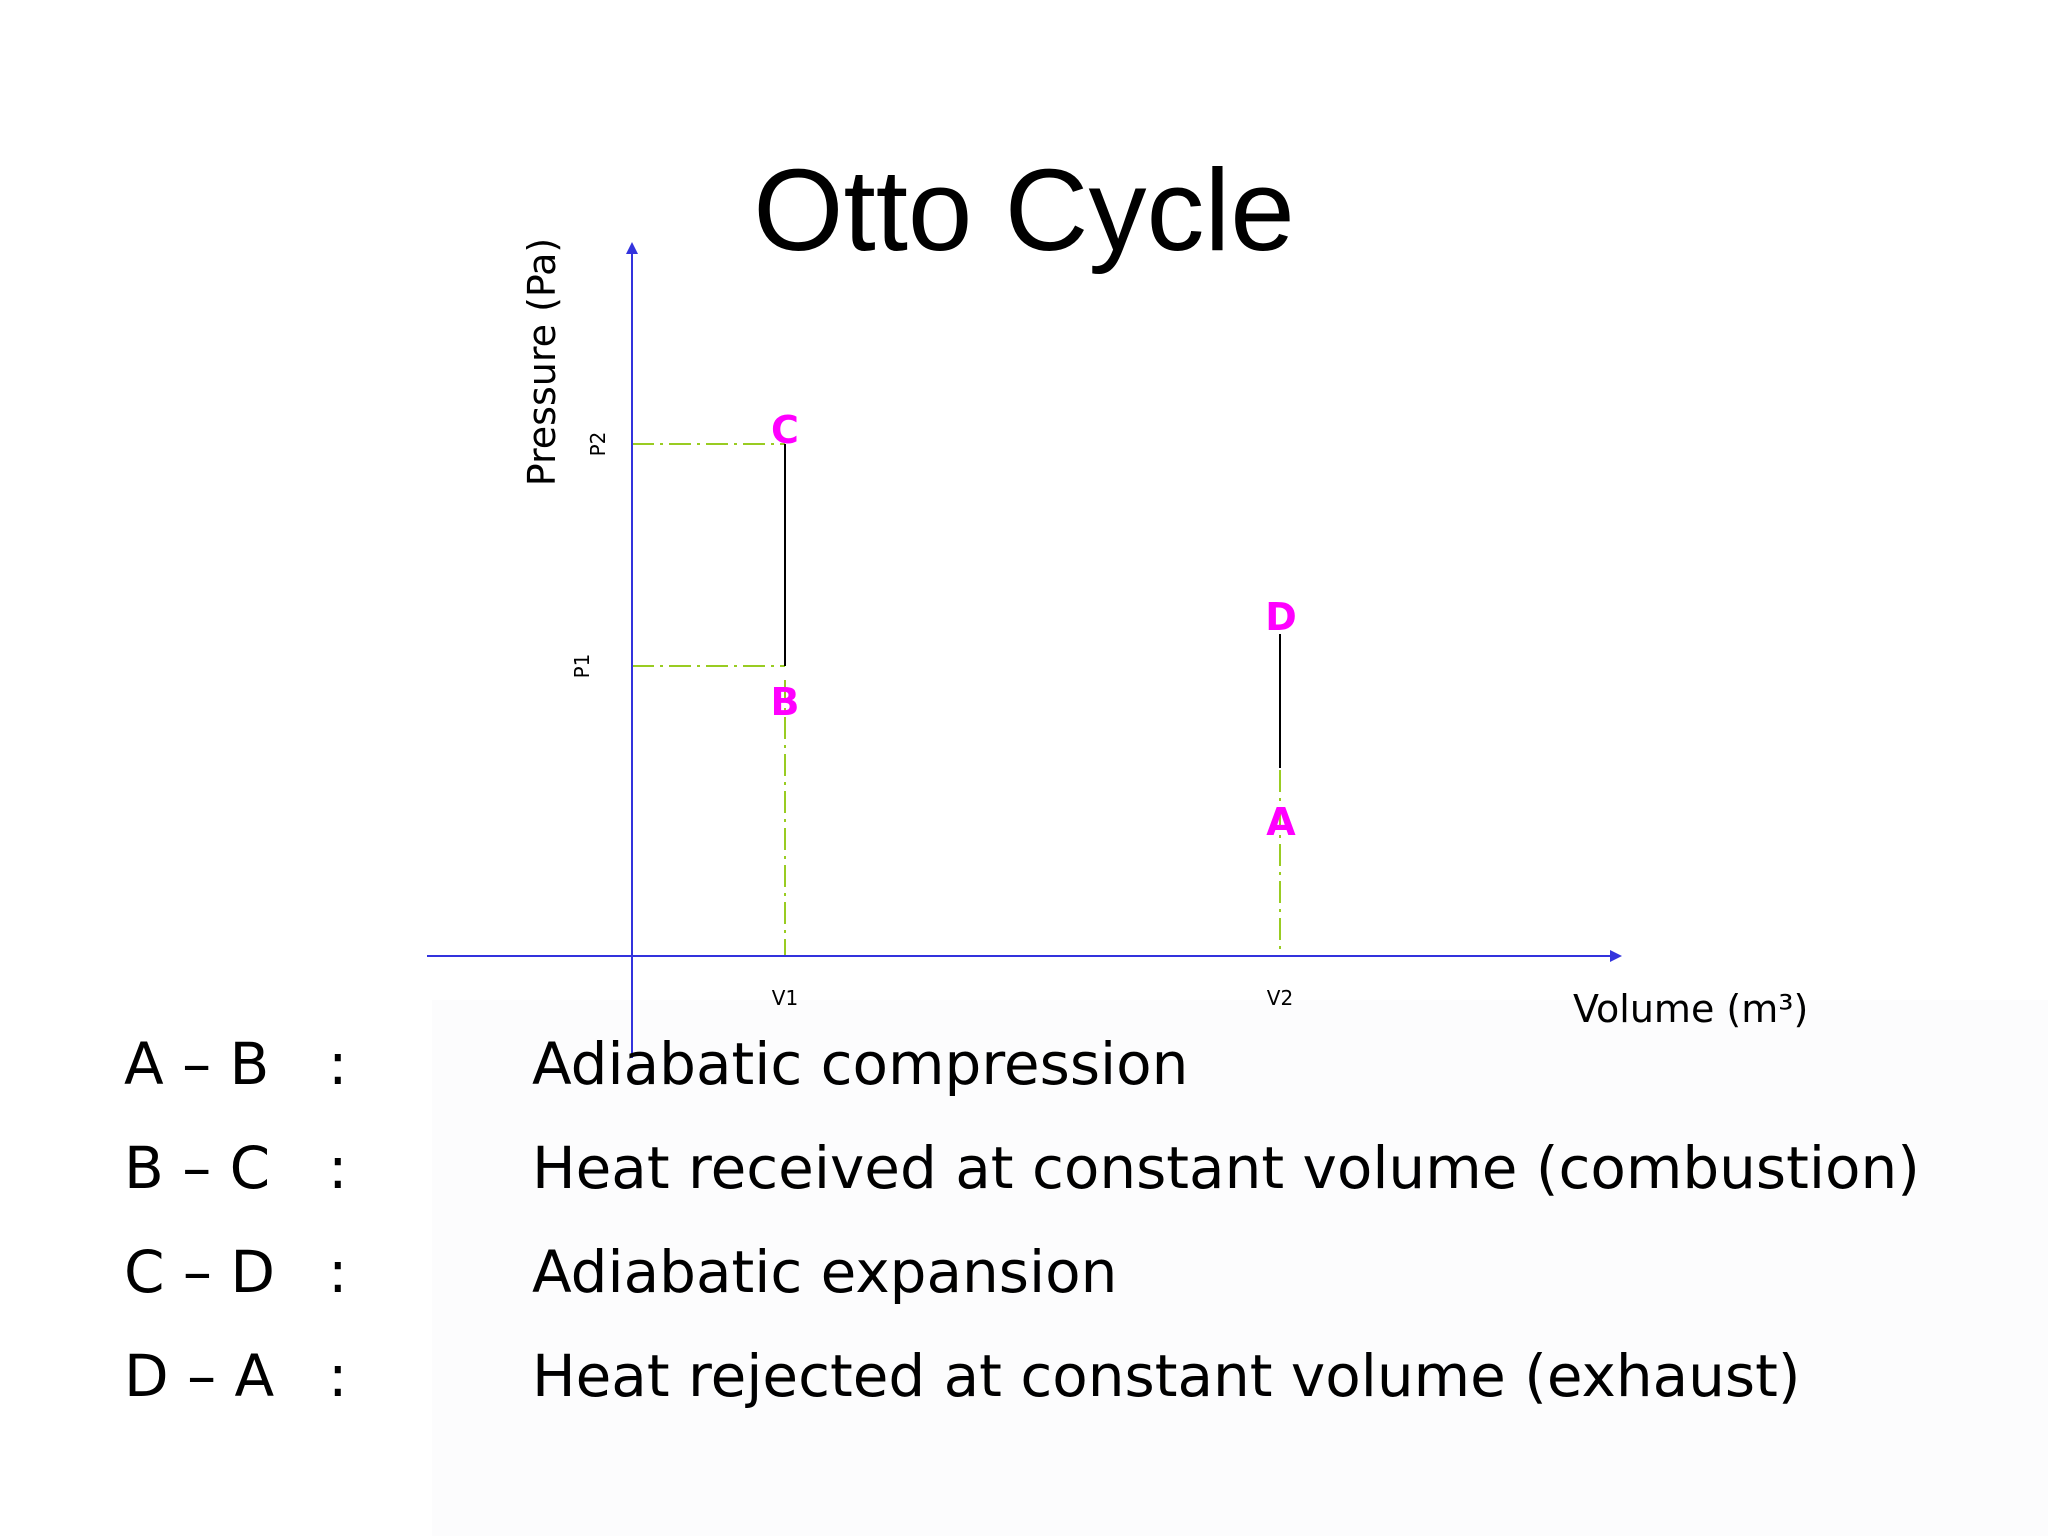 The width and height of the screenshot is (2048, 1536). I want to click on process-row-c-d: C – D : Adiabatic expansion, so click(1024, 1278).